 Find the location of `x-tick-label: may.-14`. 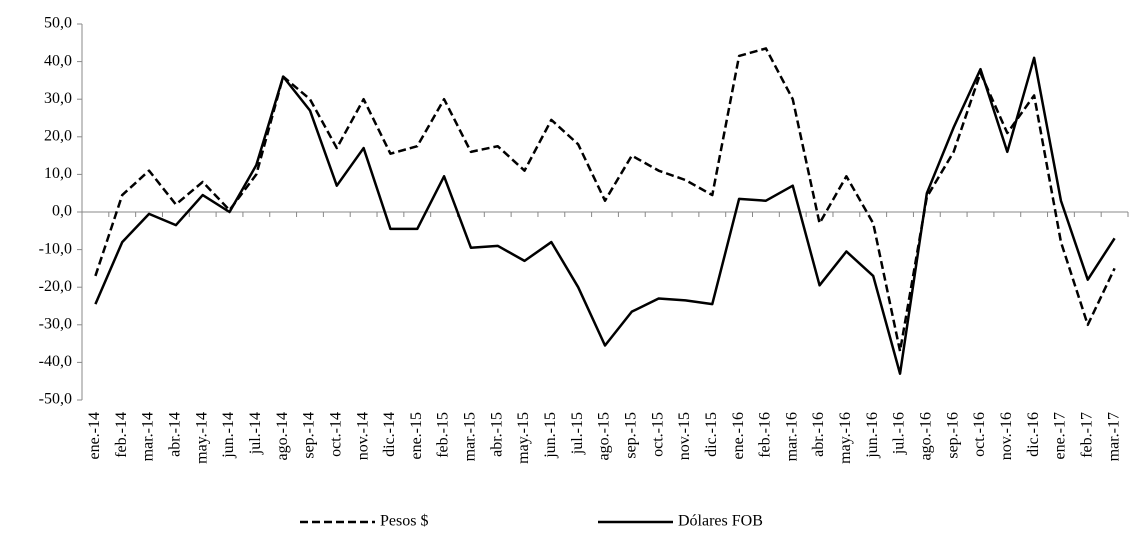

x-tick-label: may.-14 is located at coordinates (201, 438).